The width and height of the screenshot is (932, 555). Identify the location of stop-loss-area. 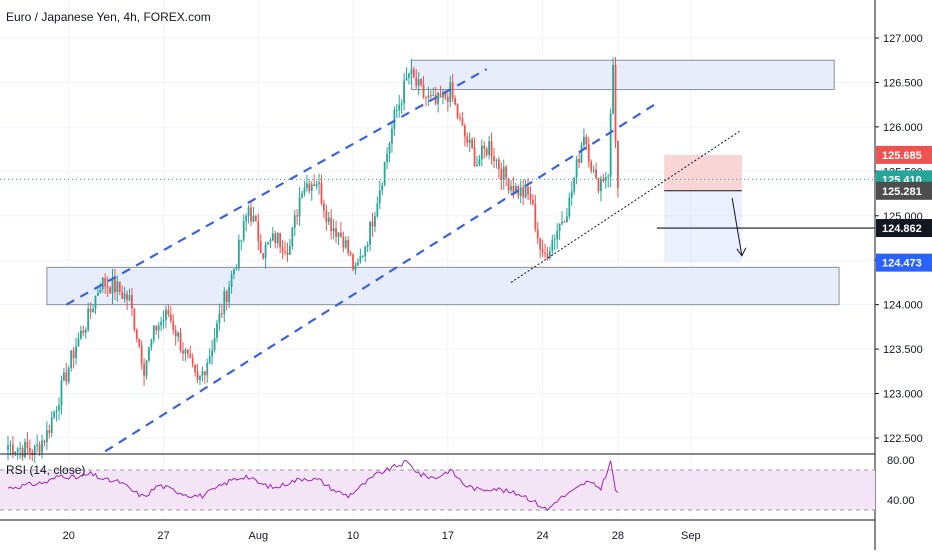
(703, 172).